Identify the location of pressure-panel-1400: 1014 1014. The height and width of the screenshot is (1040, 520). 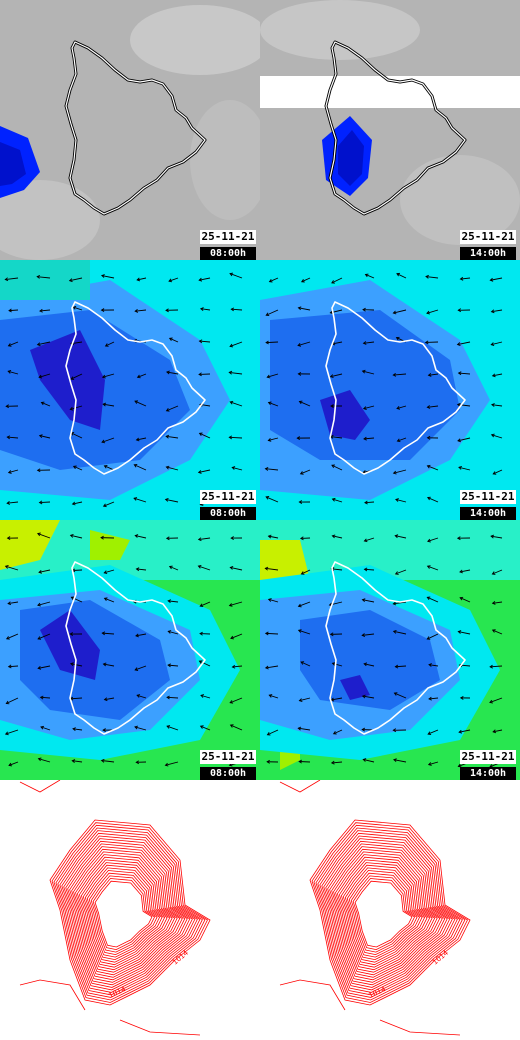
(390, 910).